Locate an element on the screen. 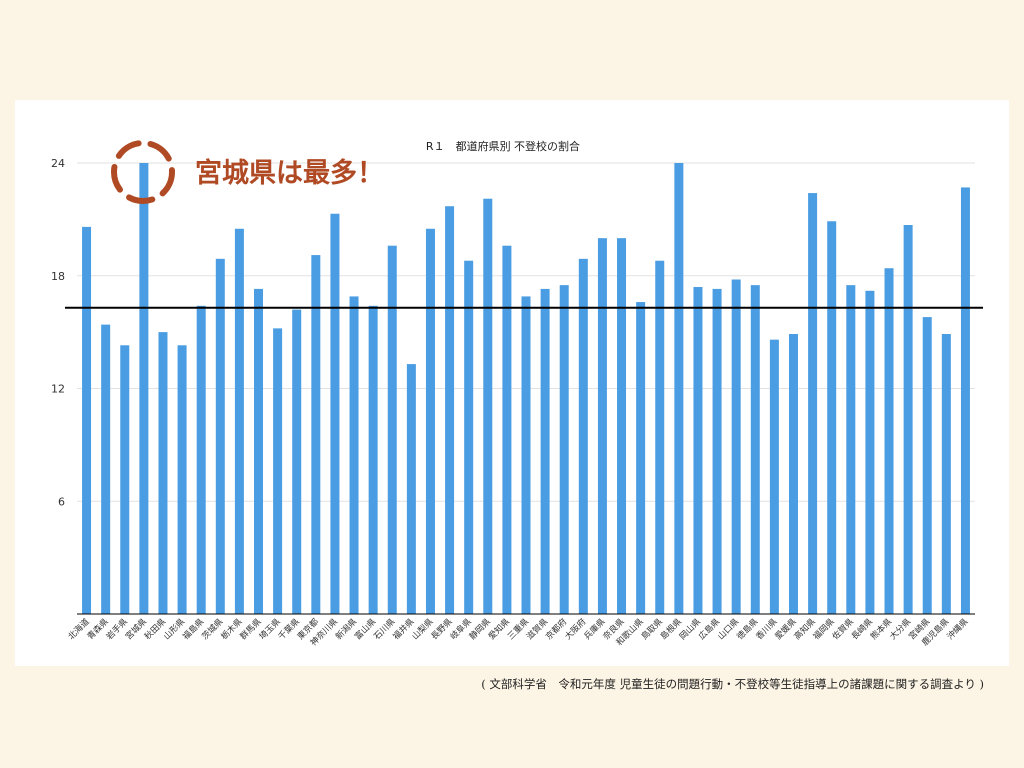  category-label: 沖縄県 is located at coordinates (958, 629).